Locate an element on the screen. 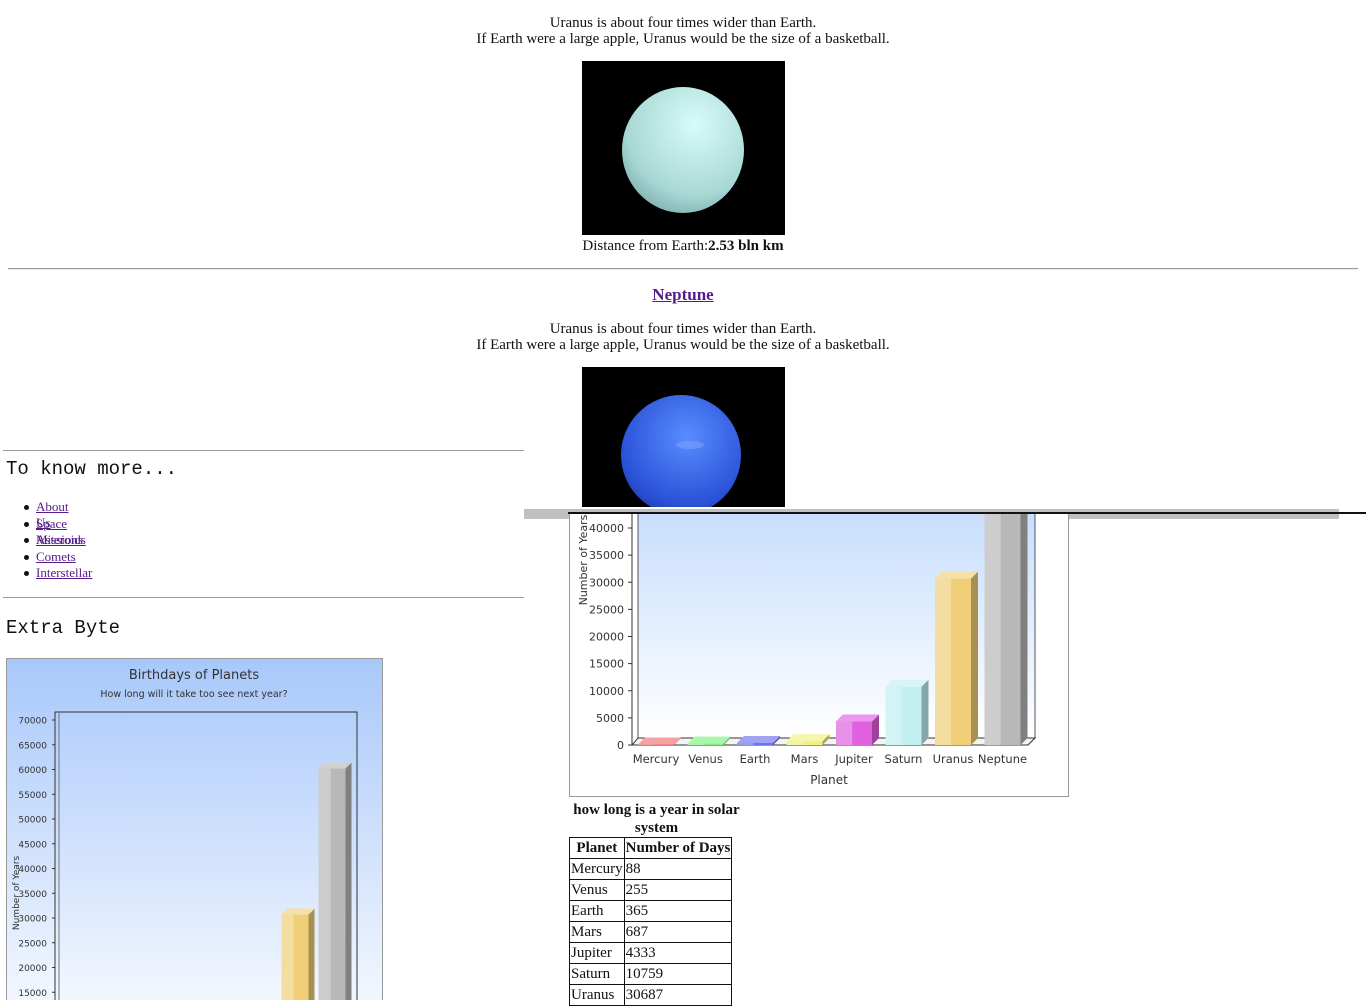  nav-link: Comets is located at coordinates (56, 556).